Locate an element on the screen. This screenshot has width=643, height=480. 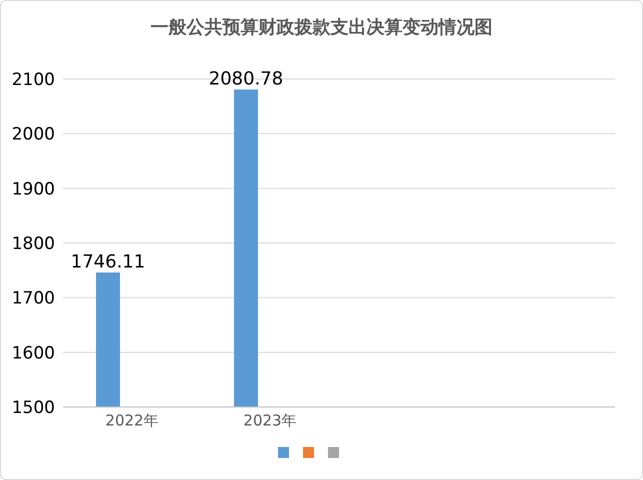
y-tick-label: 1600 is located at coordinates (33, 353).